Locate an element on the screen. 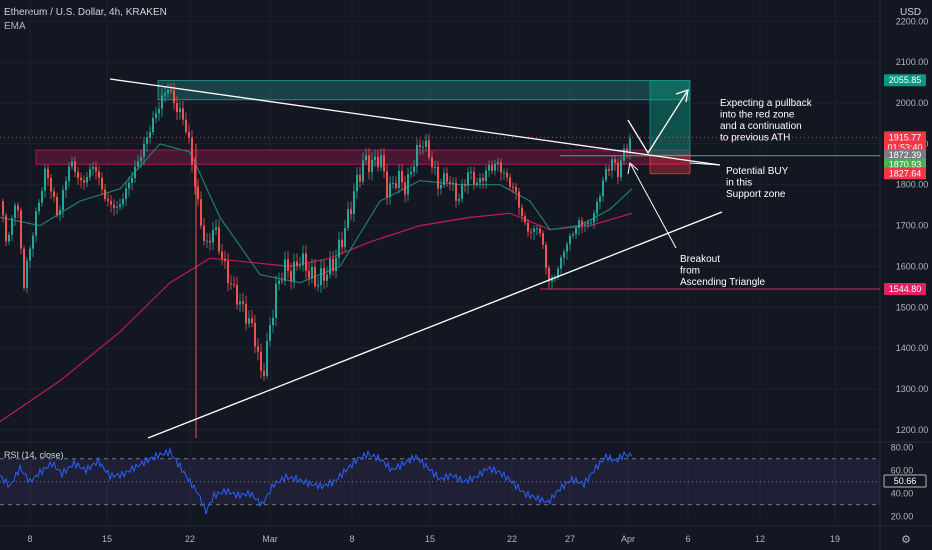  price-badge-label: 1827.64 is located at coordinates (905, 173).